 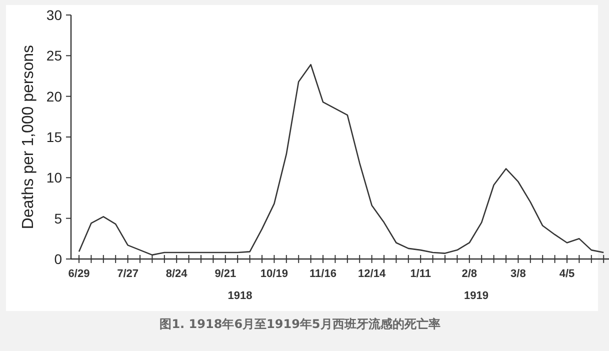 I want to click on x-tick-label: 3/8, so click(x=518, y=274).